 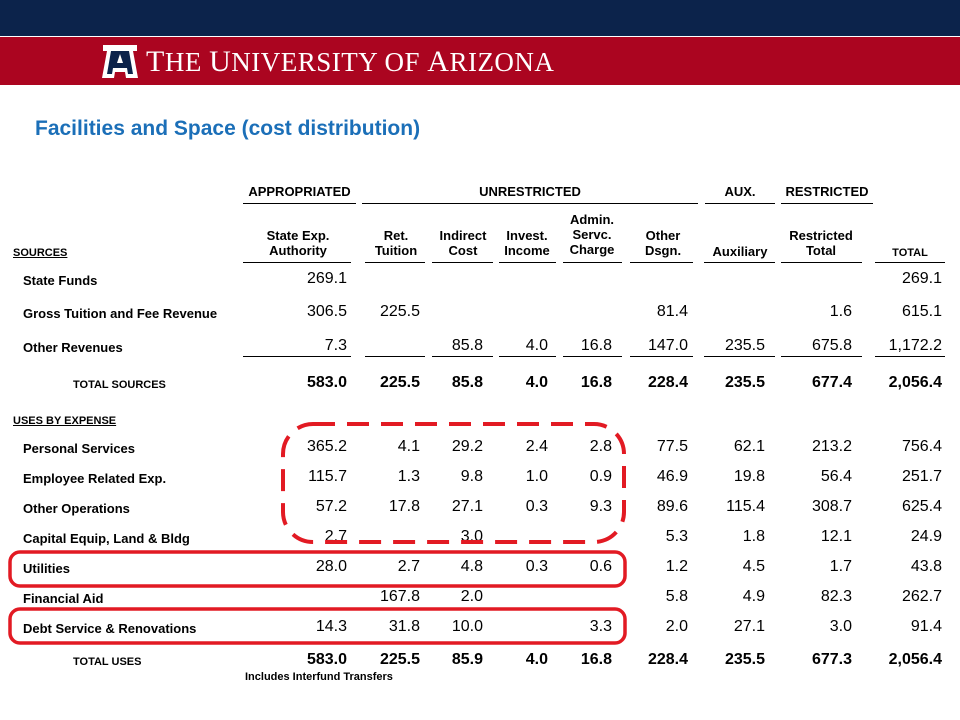 What do you see at coordinates (926, 566) in the screenshot?
I see `table-cell: 43.8` at bounding box center [926, 566].